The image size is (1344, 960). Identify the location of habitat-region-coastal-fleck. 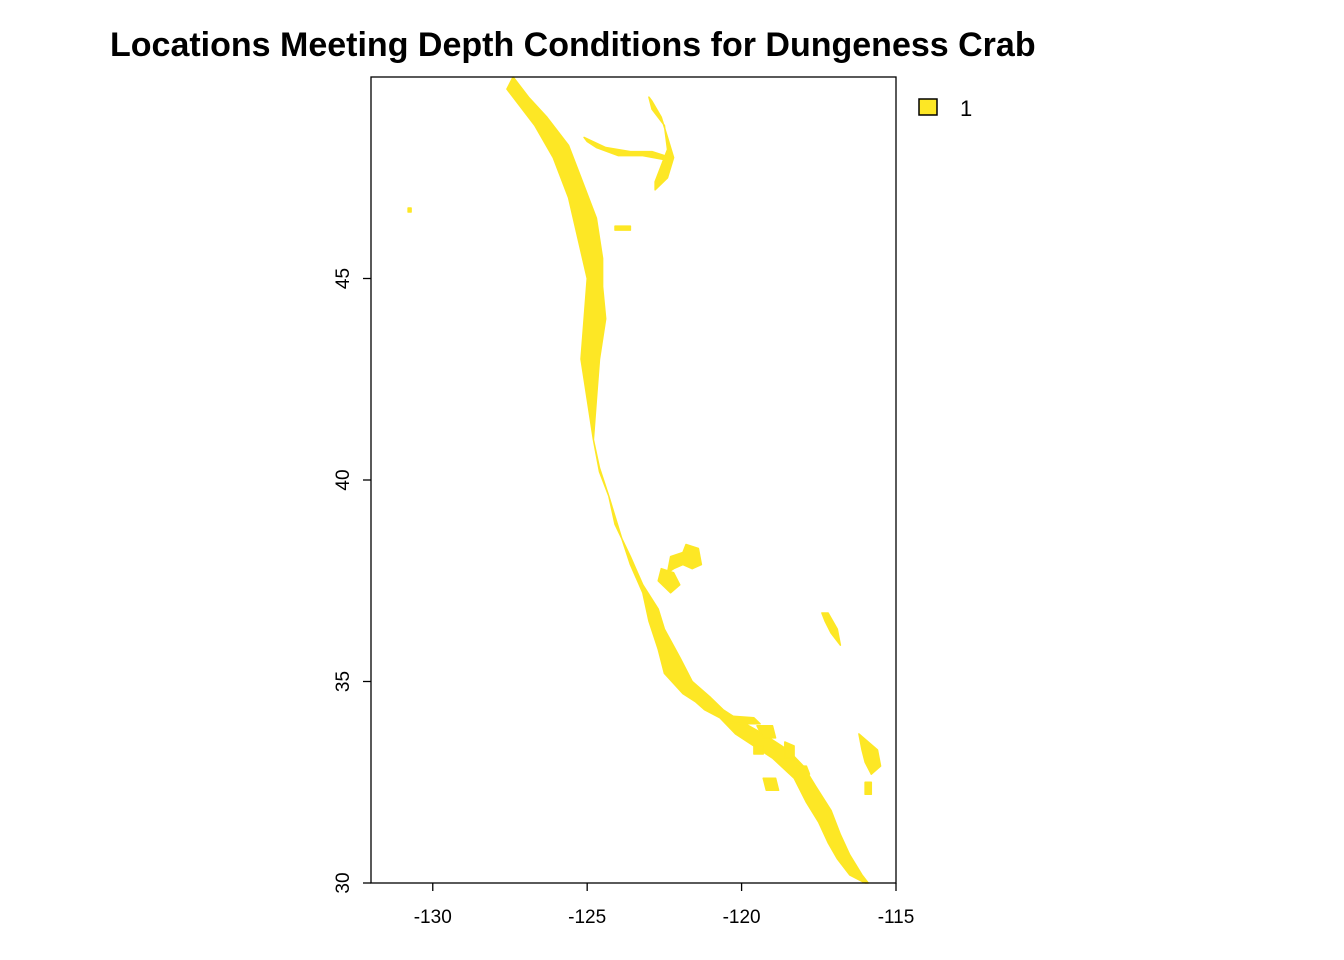
(803, 770).